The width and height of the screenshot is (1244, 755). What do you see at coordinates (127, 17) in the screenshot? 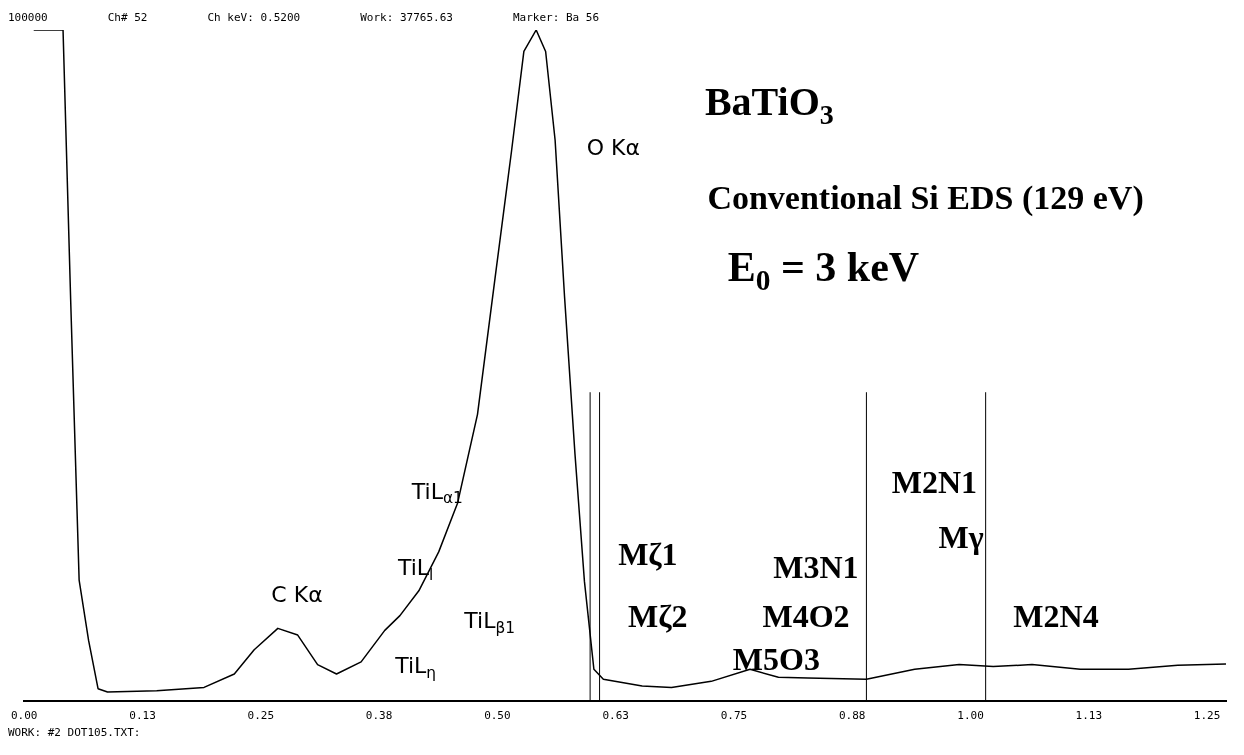
I see `text: Ch# 52` at bounding box center [127, 17].